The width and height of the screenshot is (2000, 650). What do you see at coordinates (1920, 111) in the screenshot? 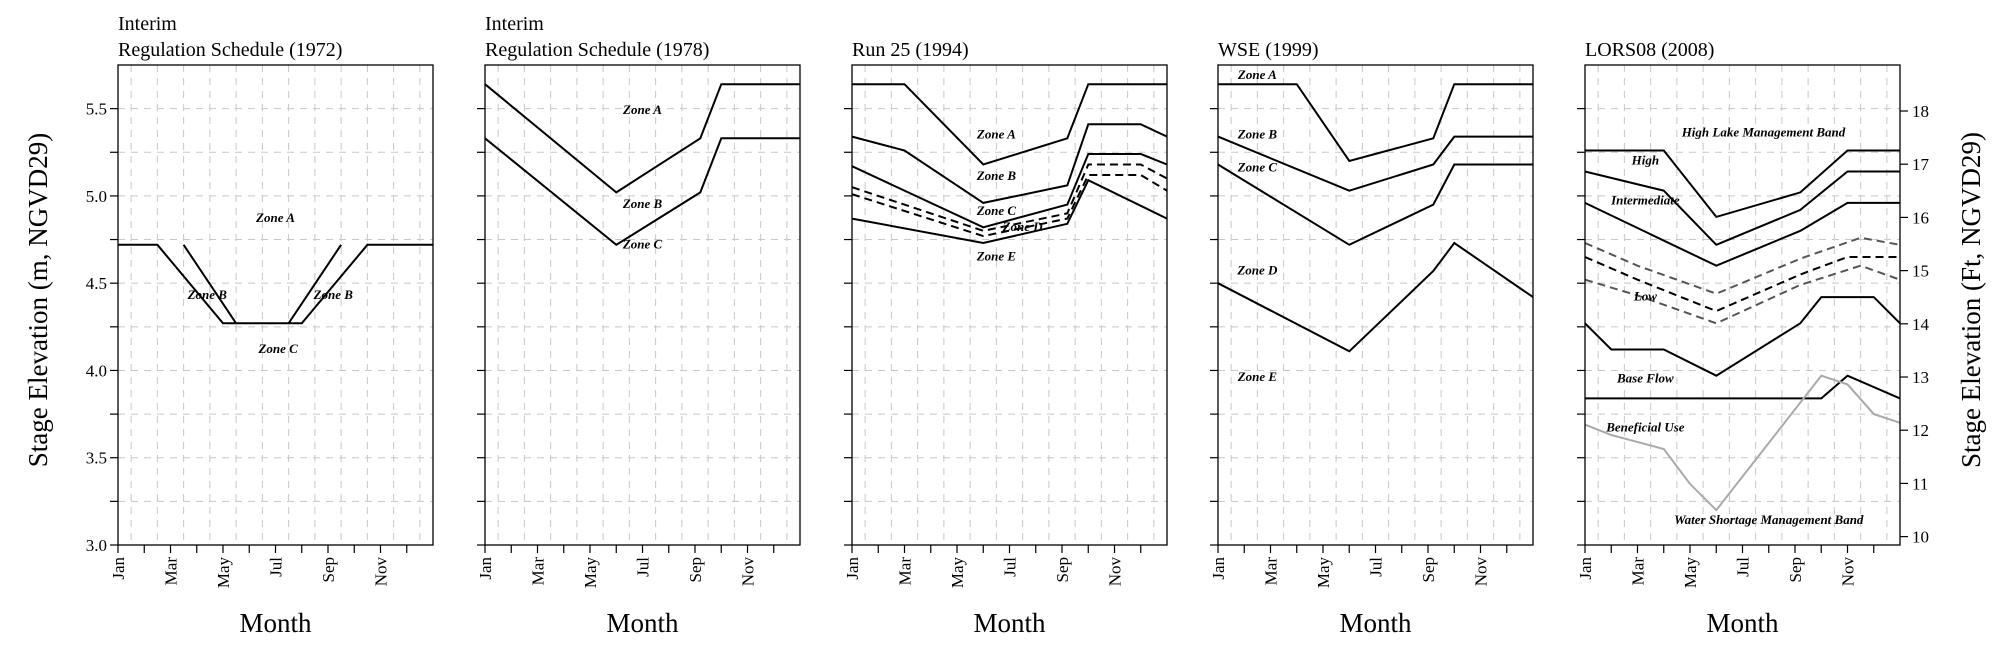
I see `y-tick-label-right: 18` at bounding box center [1920, 111].